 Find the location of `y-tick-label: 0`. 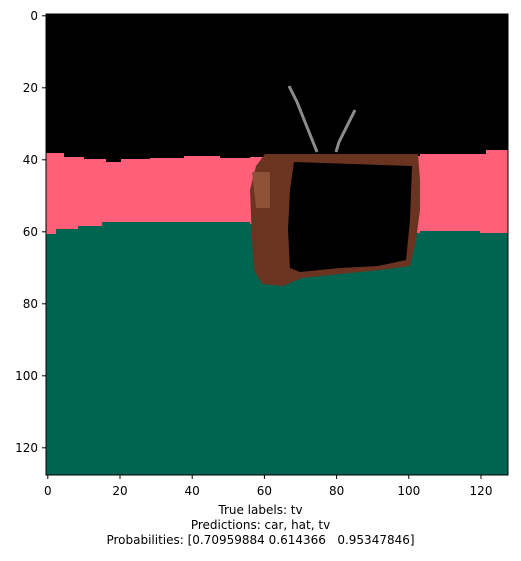

y-tick-label: 0 is located at coordinates (34, 16).